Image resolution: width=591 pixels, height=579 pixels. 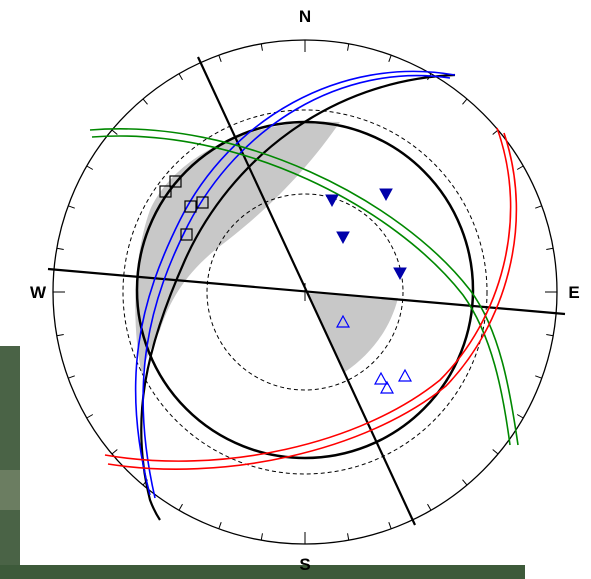 I want to click on dashed-circle-inner, so click(x=305, y=292).